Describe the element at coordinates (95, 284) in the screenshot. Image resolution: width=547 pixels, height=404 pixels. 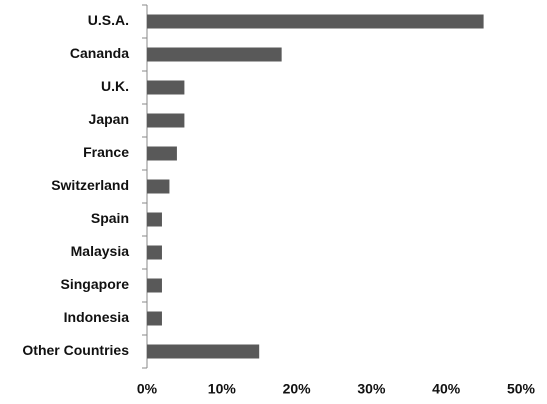
I see `y-tick-label: Singapore` at that location.